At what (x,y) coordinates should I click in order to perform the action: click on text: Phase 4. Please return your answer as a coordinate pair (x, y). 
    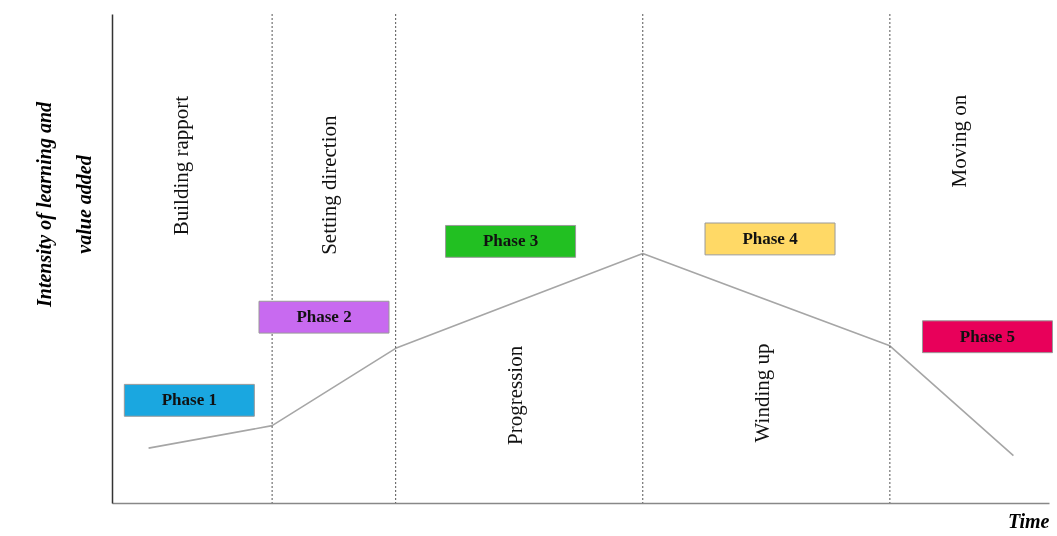
    Looking at the image, I should click on (770, 238).